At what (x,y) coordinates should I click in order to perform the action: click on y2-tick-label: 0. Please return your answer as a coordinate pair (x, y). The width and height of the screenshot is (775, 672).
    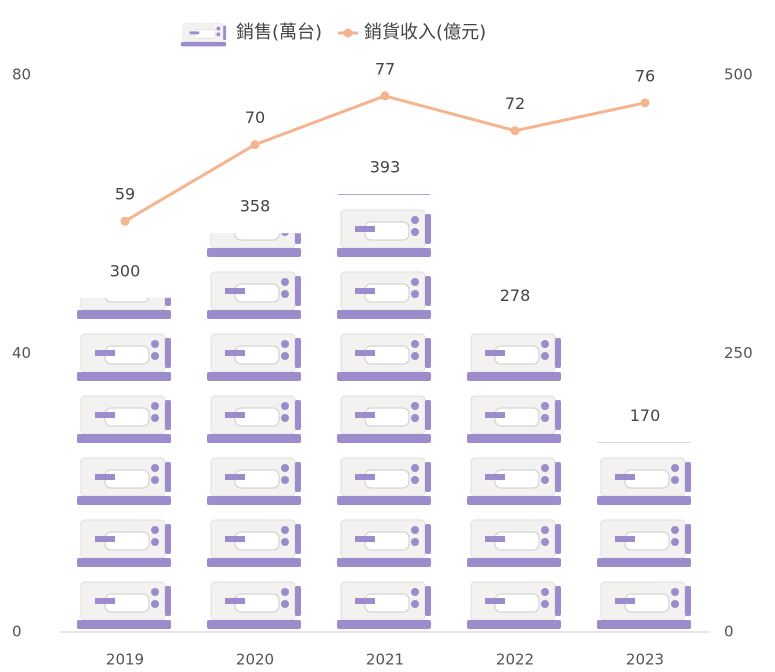
    Looking at the image, I should click on (729, 632).